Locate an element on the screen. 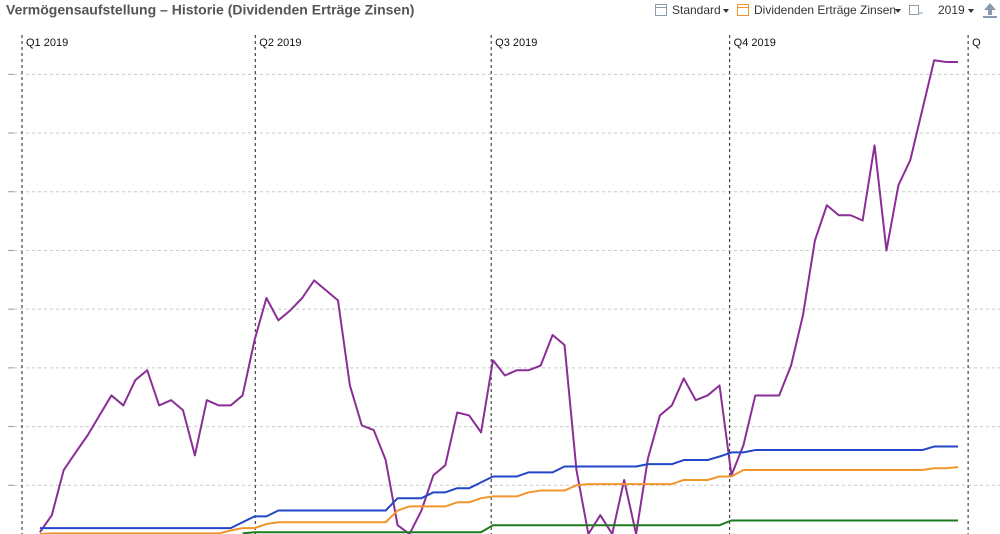  year-select: 2019 is located at coordinates (956, 10).